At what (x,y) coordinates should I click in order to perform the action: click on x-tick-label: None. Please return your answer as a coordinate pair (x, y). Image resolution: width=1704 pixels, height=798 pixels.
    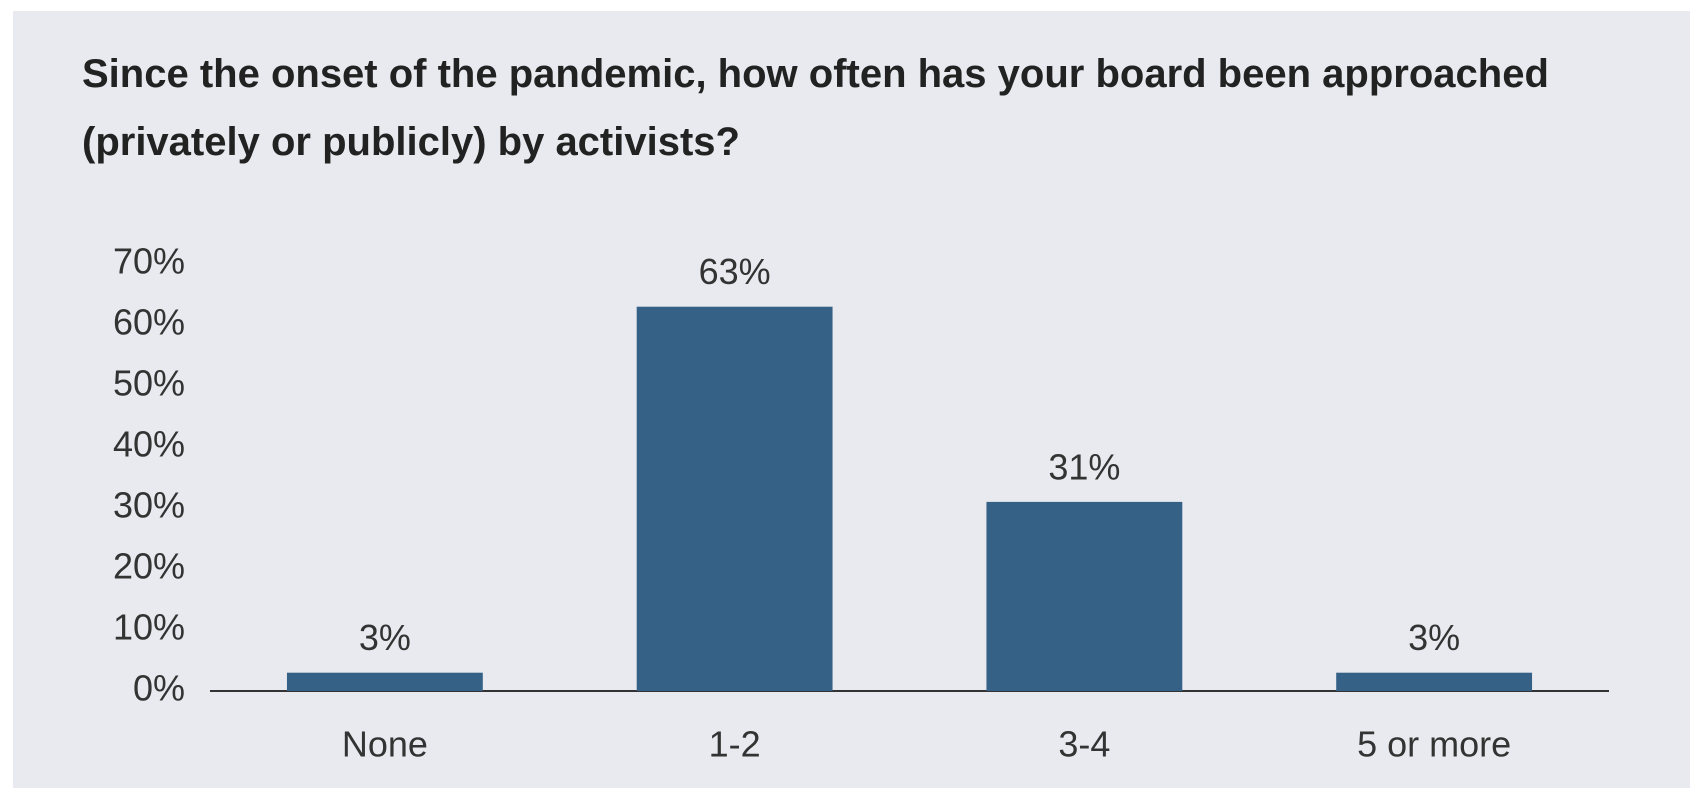
    Looking at the image, I should click on (385, 744).